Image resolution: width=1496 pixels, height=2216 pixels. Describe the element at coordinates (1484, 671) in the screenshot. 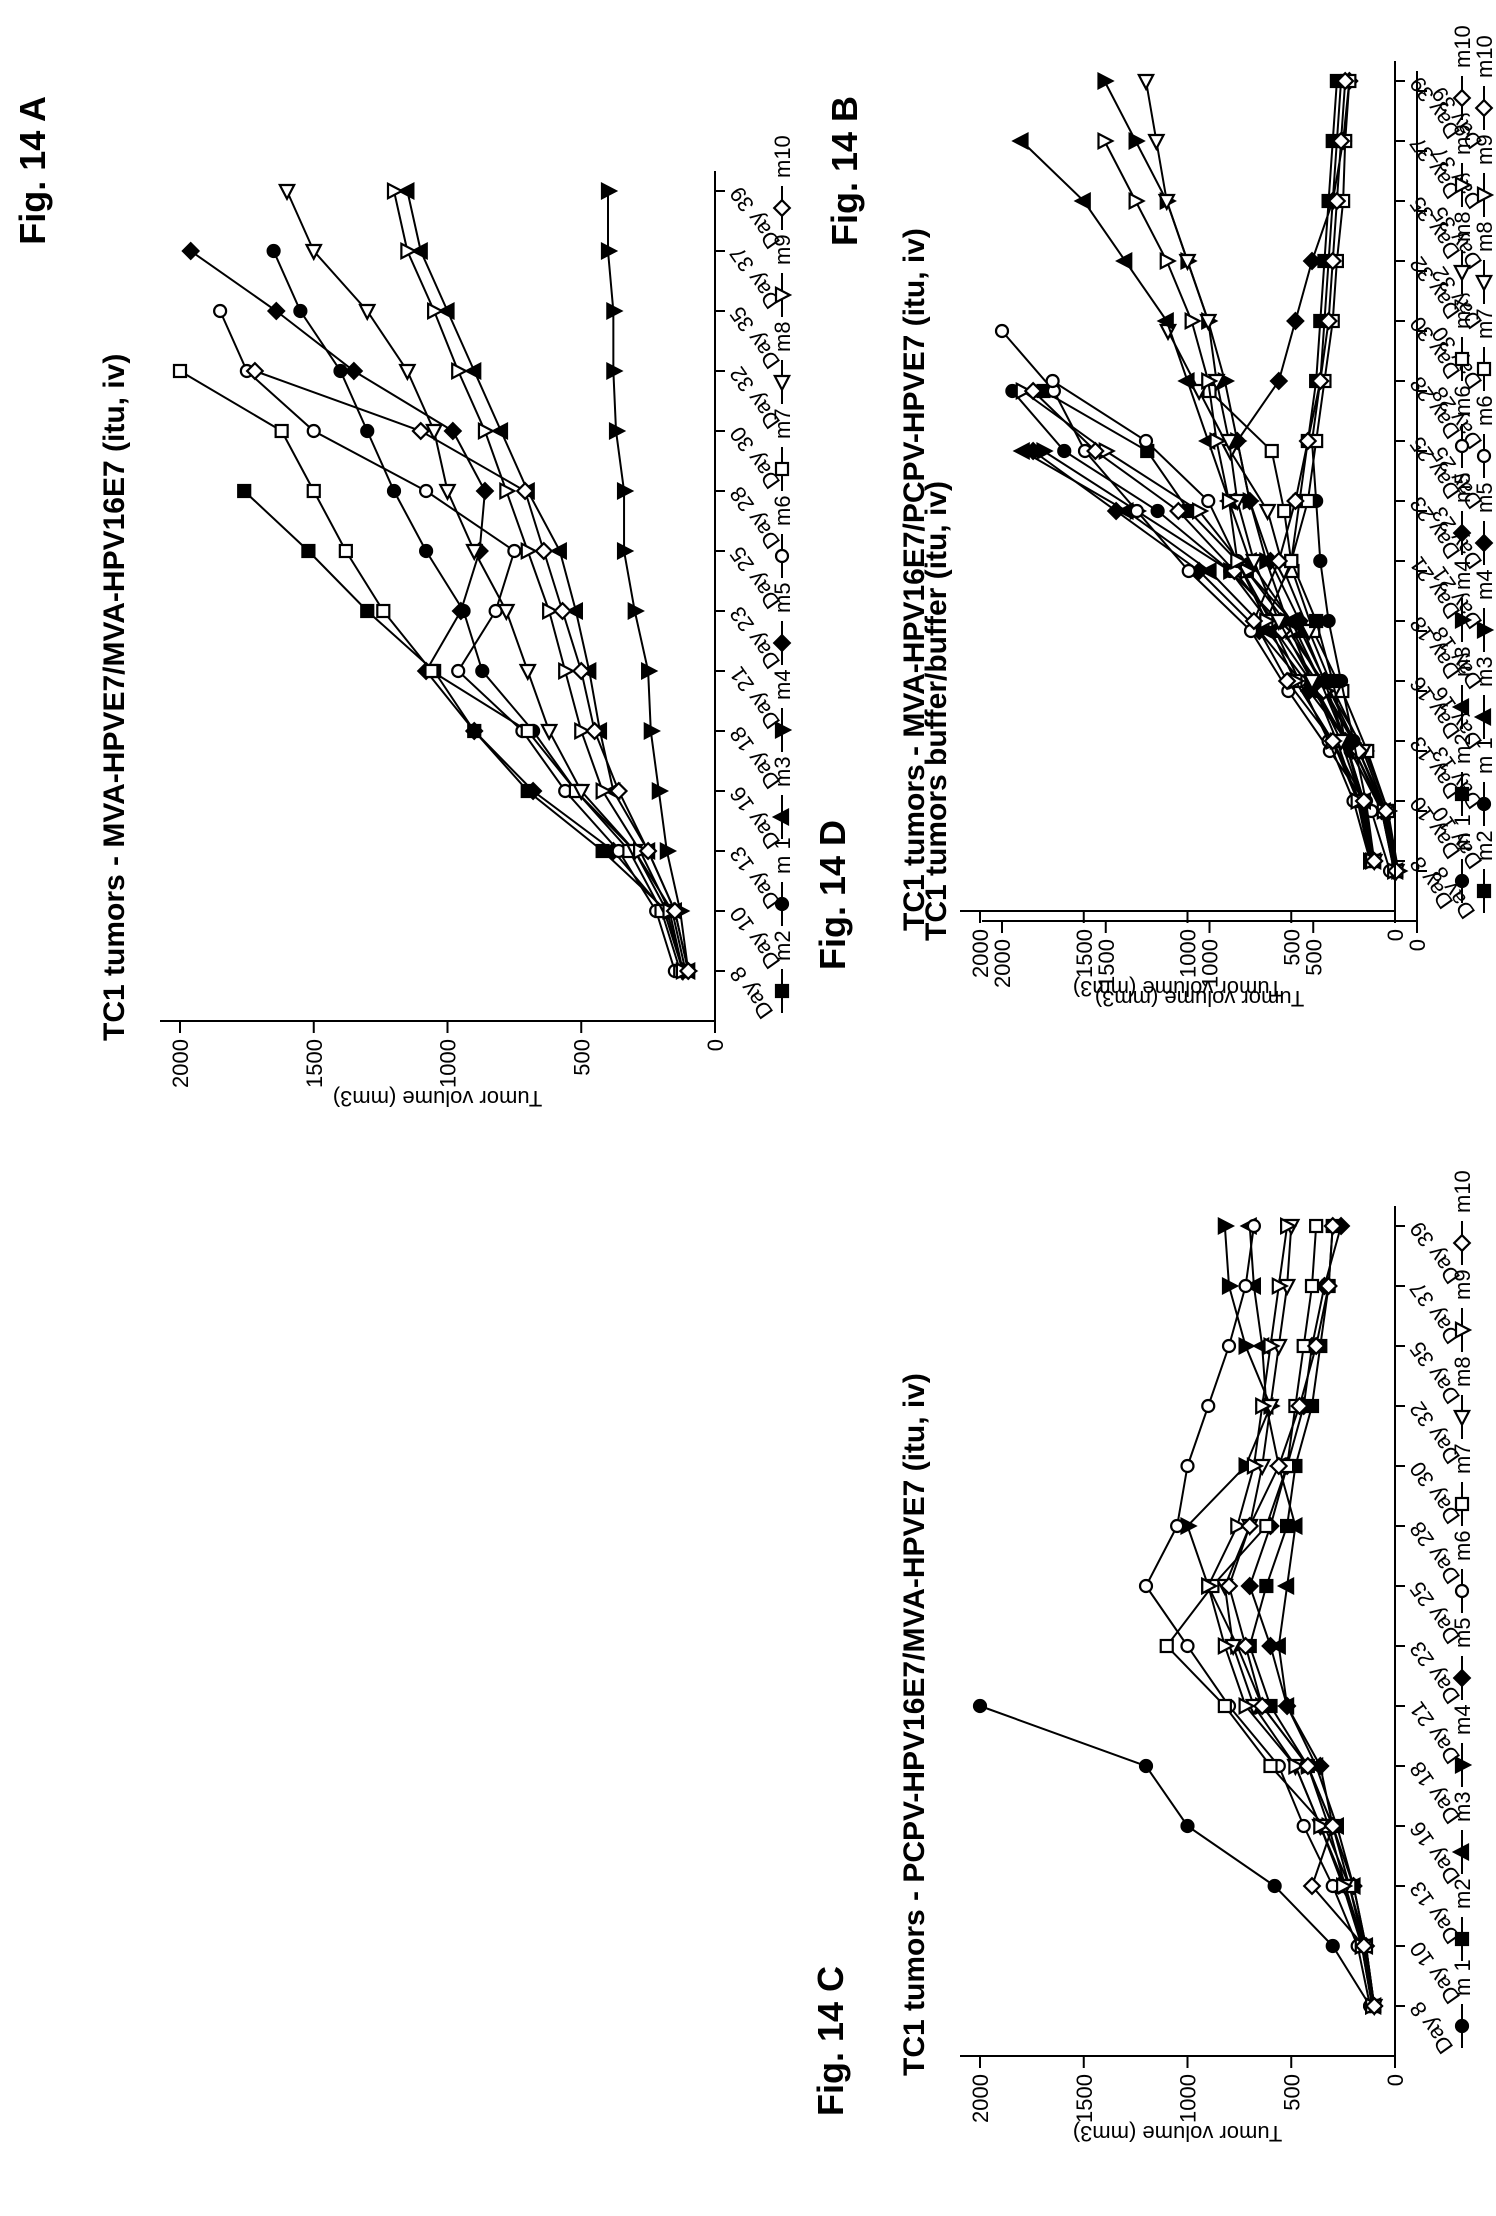

I see `legend-label: m3` at that location.